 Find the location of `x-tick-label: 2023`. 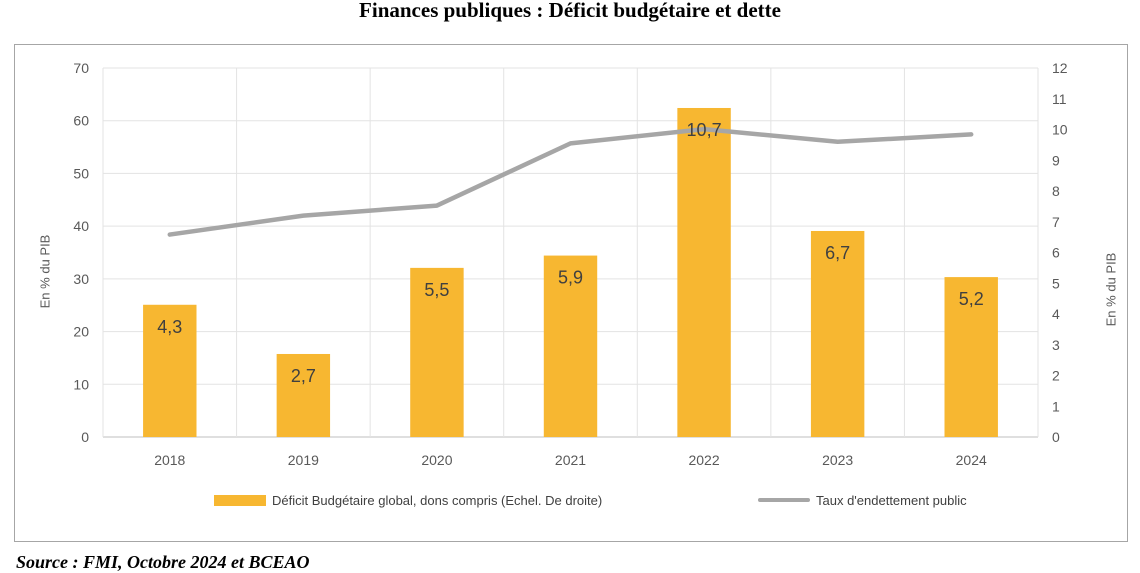

x-tick-label: 2023 is located at coordinates (837, 460).